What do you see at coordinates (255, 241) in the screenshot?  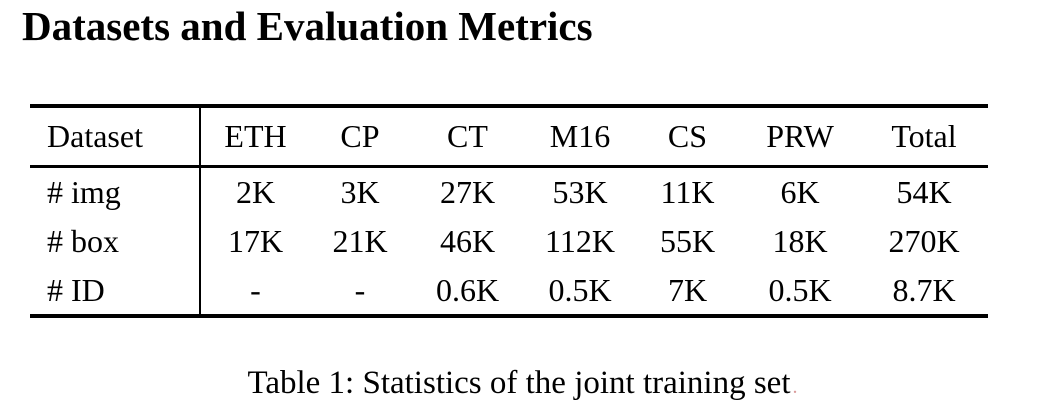 I see `table-cell: 17K` at bounding box center [255, 241].